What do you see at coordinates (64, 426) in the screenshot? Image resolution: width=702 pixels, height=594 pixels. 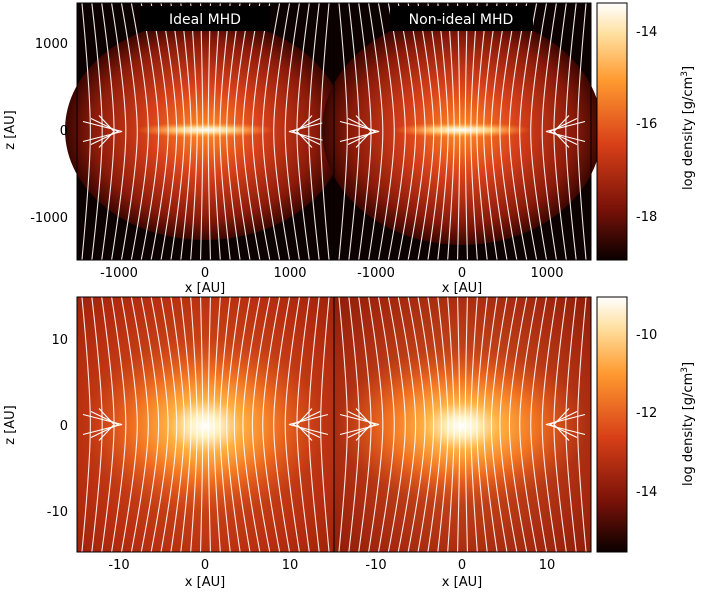 I see `ytick-label: 0` at bounding box center [64, 426].